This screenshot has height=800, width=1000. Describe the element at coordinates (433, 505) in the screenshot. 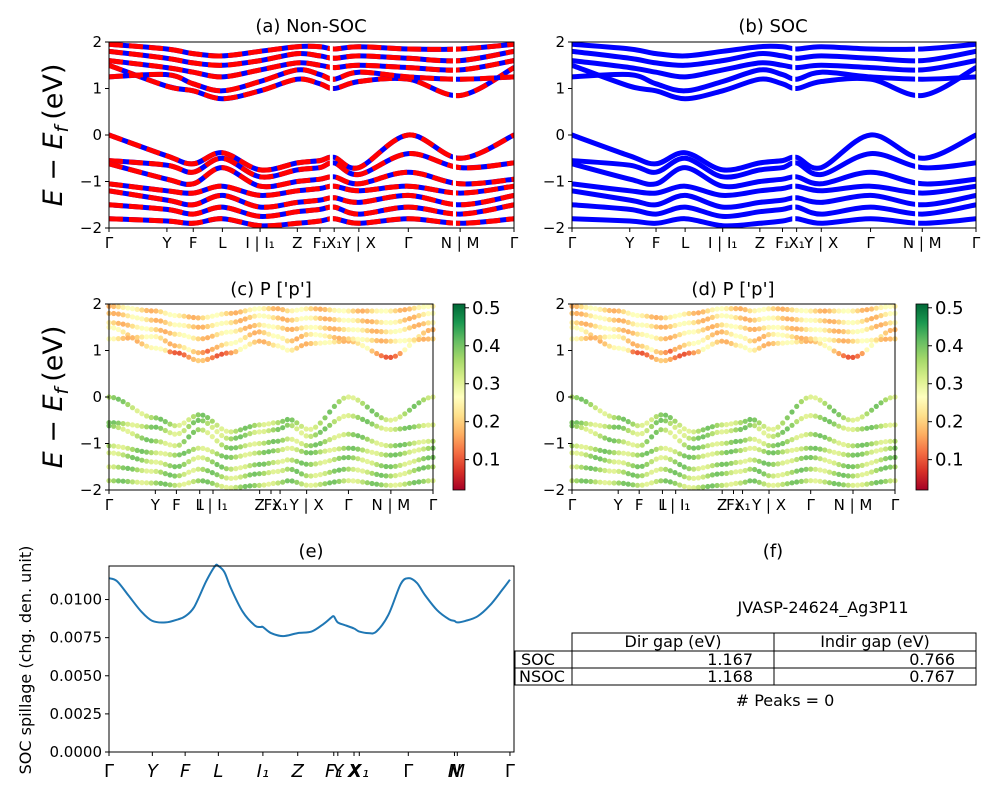

I see `panel-c-xtick-label: Γ` at that location.